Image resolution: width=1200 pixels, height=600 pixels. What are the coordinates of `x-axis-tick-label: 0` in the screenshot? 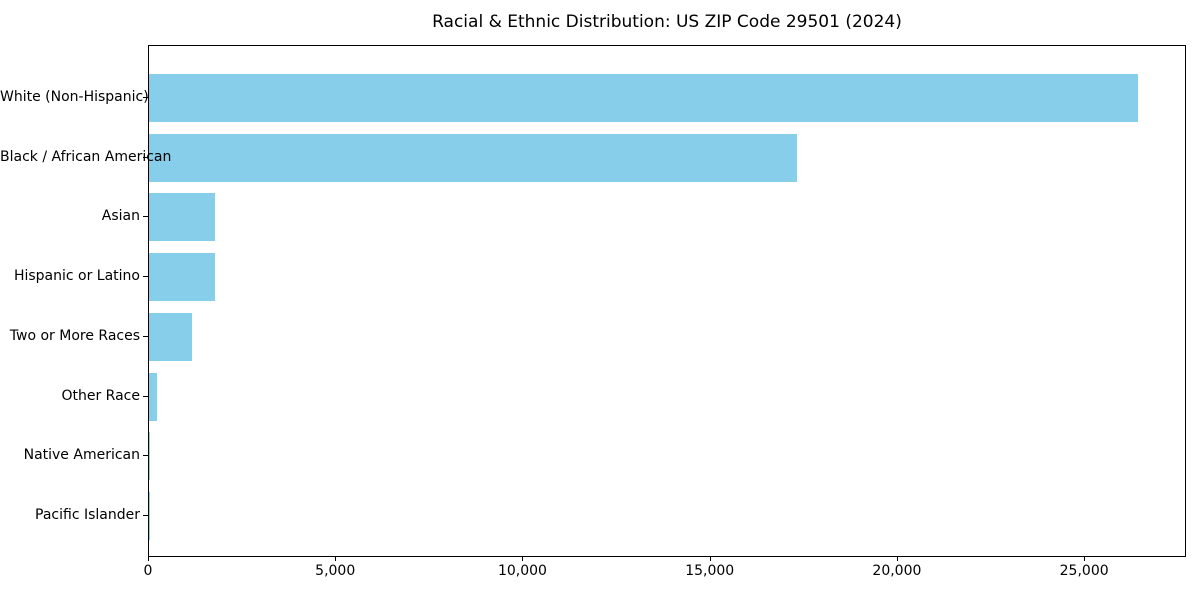 It's located at (148, 571).